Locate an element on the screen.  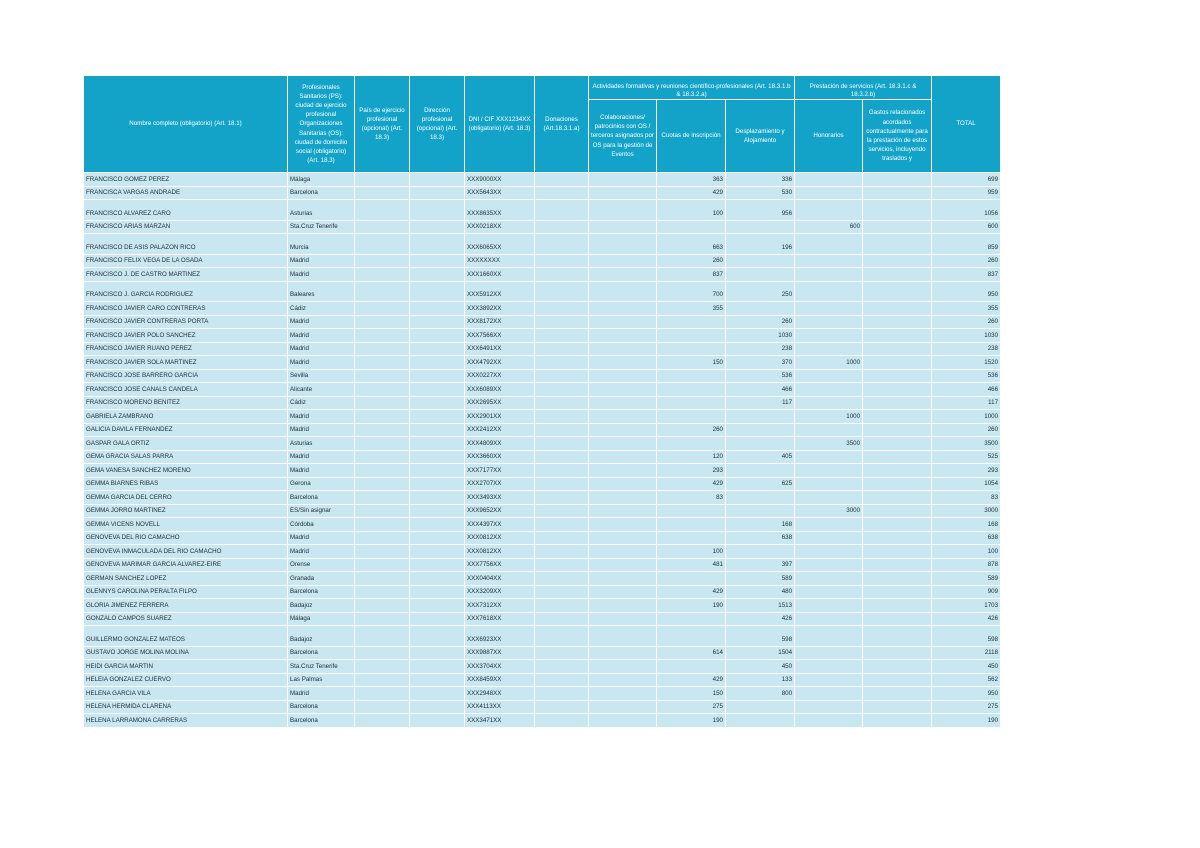
table-cell: XXX7177XX is located at coordinates (499, 470).